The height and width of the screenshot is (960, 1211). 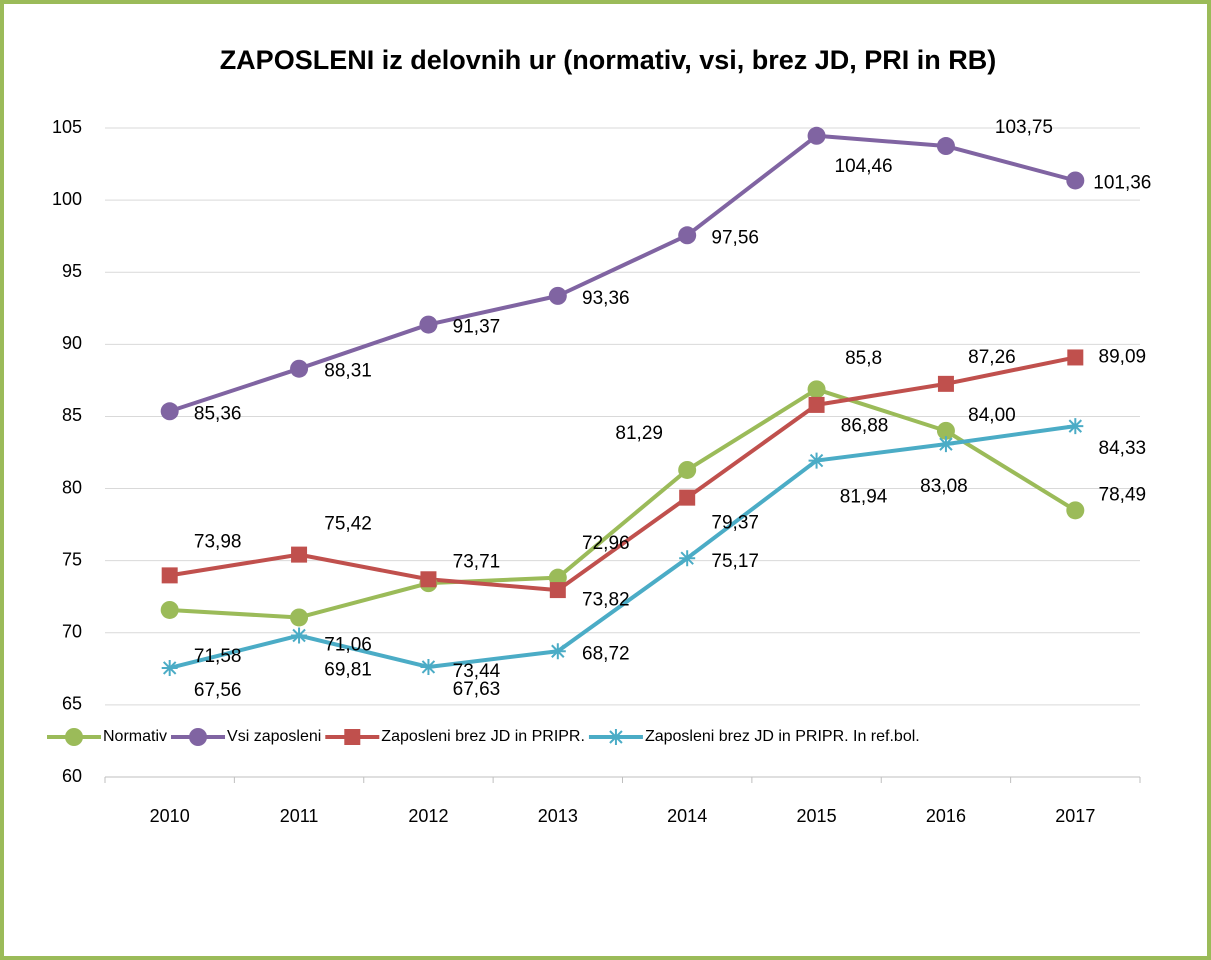 What do you see at coordinates (218, 690) in the screenshot?
I see `data-label: 67,56` at bounding box center [218, 690].